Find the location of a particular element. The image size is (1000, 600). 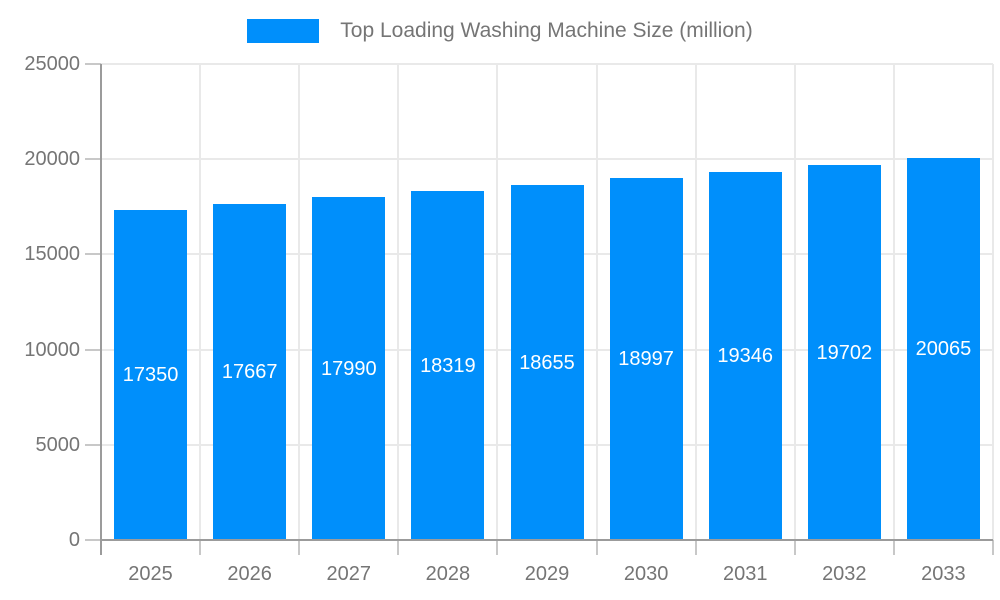

bar-value-label: 18319 is located at coordinates (448, 365).